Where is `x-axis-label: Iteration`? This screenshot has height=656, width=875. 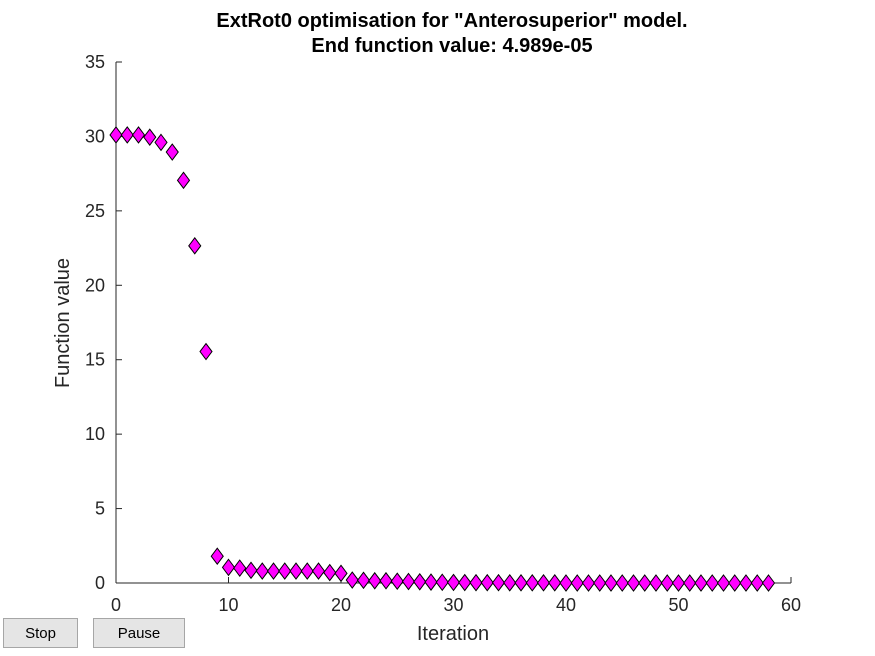 x-axis-label: Iteration is located at coordinates (453, 634).